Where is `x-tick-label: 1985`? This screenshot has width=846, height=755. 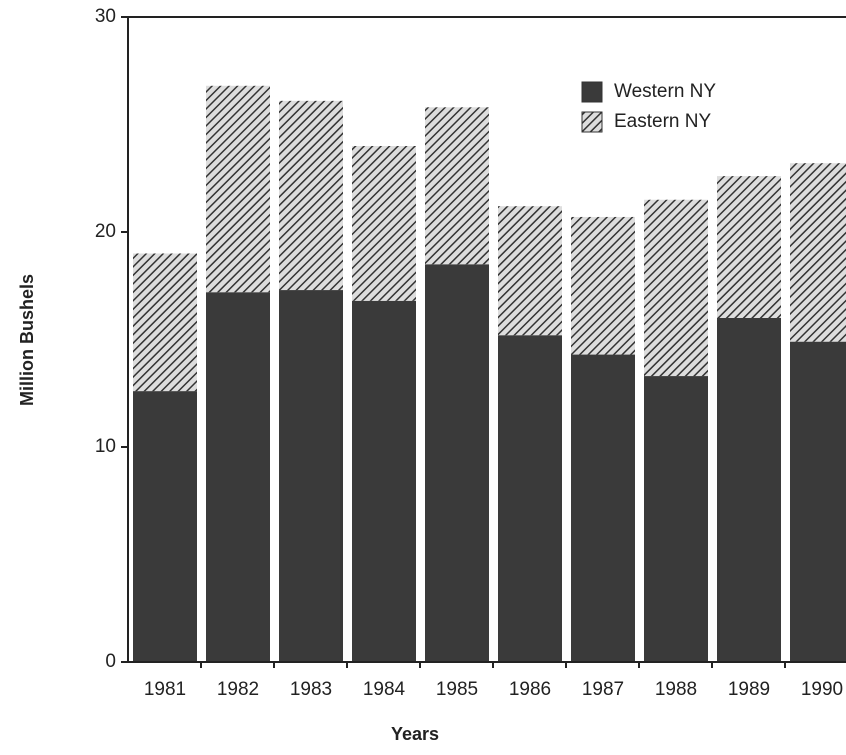 x-tick-label: 1985 is located at coordinates (457, 689).